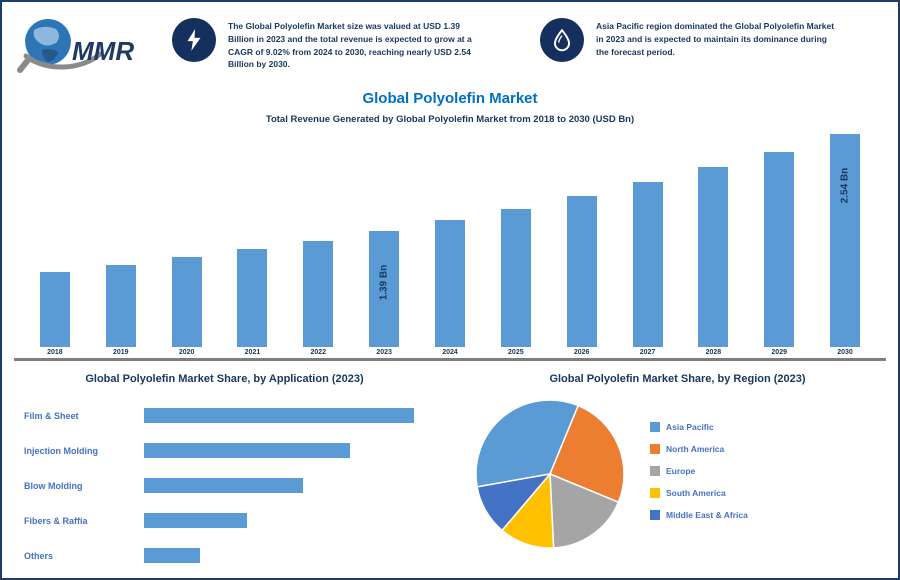 This screenshot has height=580, width=900. I want to click on region-pie-chart, so click(550, 474).